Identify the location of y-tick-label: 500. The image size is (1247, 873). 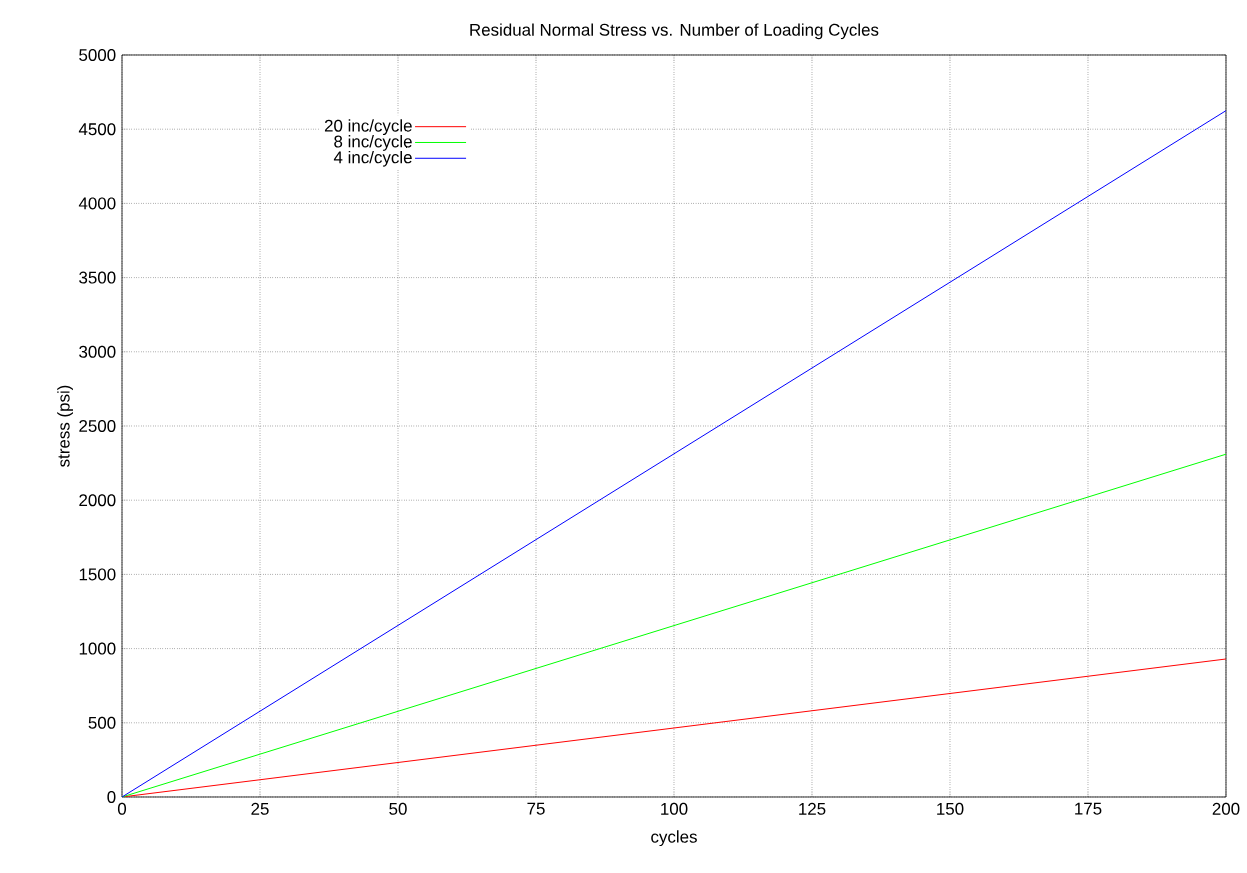
(102, 722).